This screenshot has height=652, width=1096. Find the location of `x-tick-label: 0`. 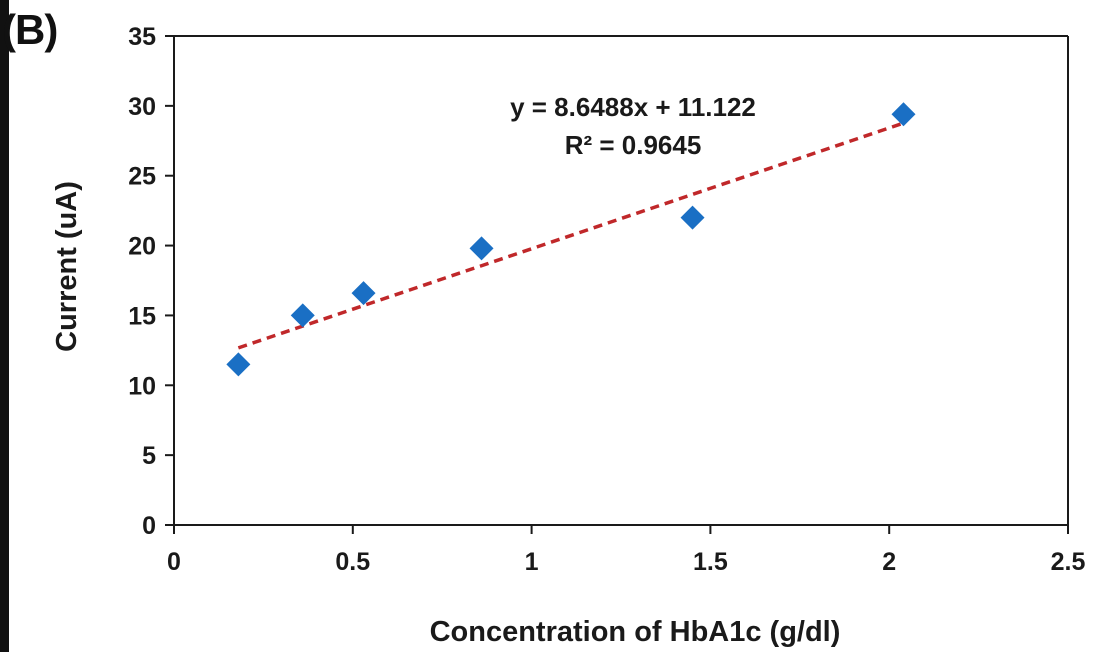

x-tick-label: 0 is located at coordinates (174, 562).